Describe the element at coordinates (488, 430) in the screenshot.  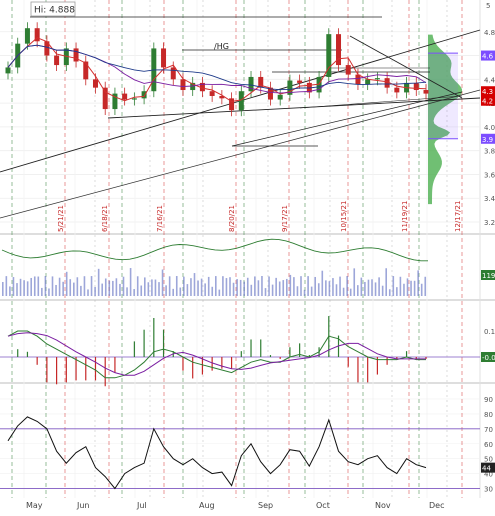
I see `rsi-tick-label: 70` at that location.